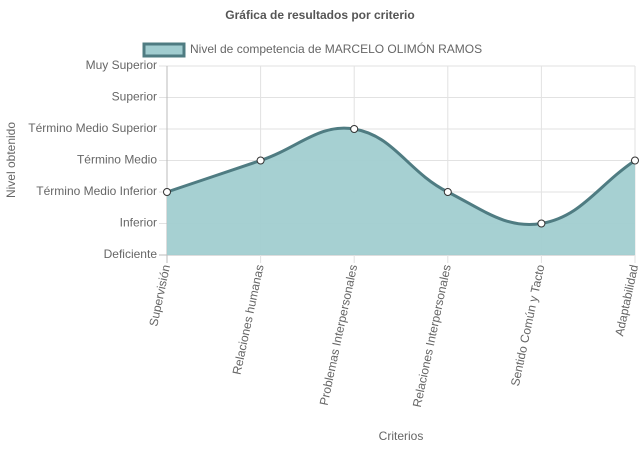  Describe the element at coordinates (319, 15) in the screenshot. I see `chart-title: Gráfica de resultados por criterio` at that location.